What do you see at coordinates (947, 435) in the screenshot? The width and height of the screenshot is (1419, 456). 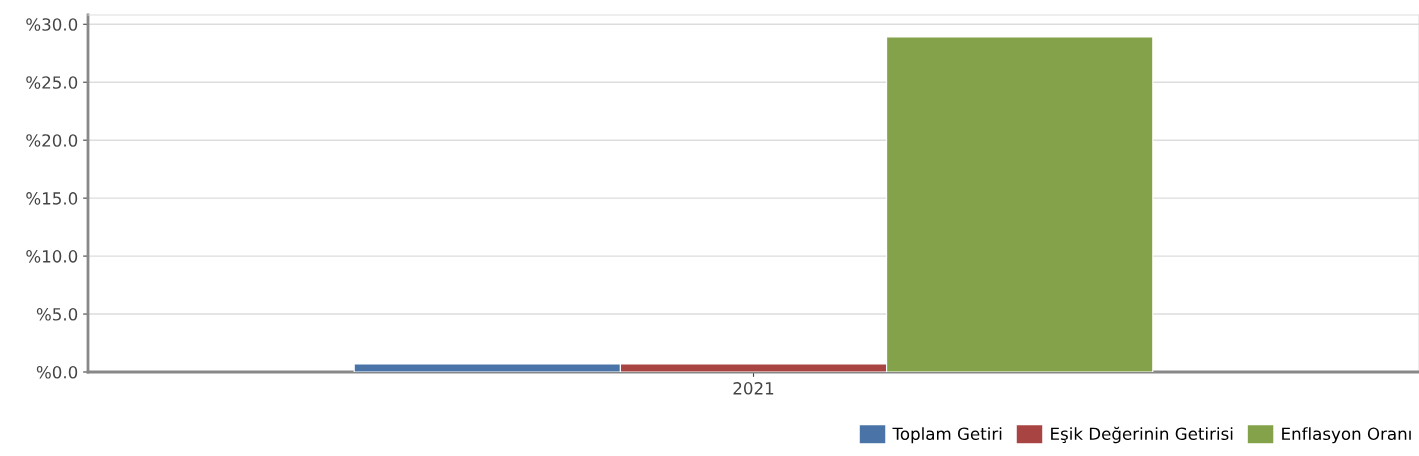 I see `legend-label: Toplam Getiri` at bounding box center [947, 435].